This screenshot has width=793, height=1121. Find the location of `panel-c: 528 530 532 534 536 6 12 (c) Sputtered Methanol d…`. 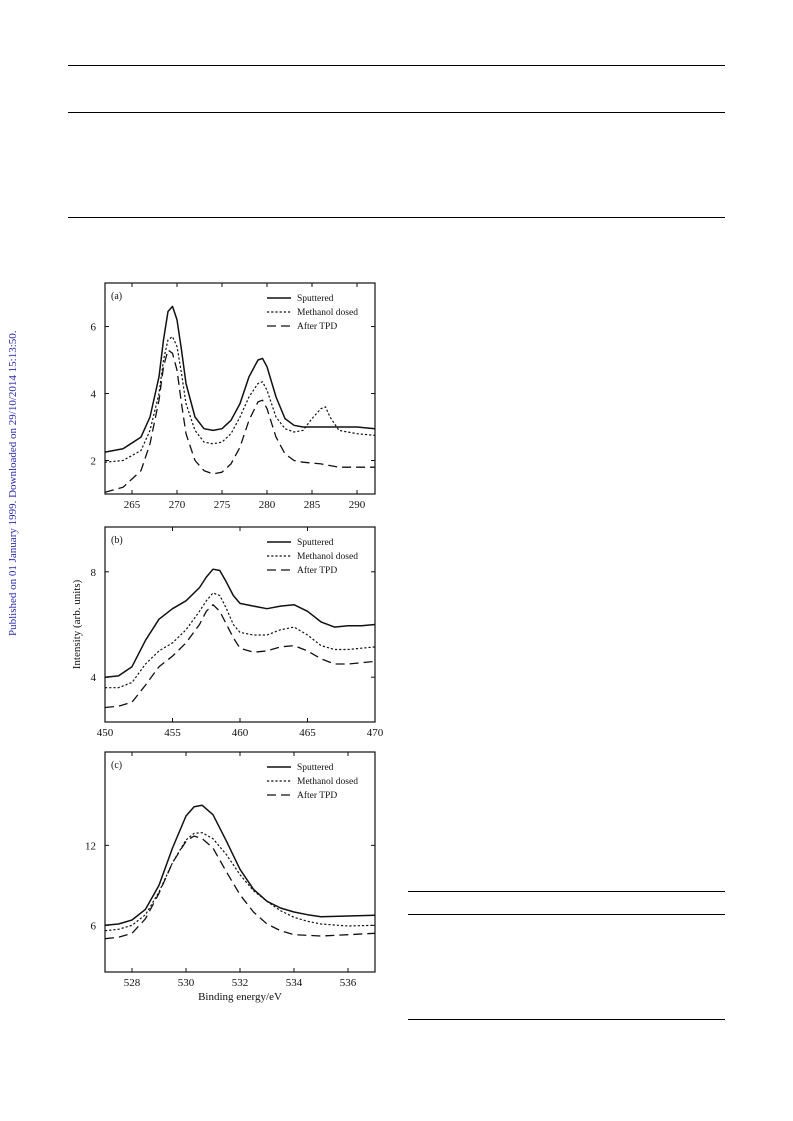

panel-c: 528 530 532 534 536 6 12 (c) Sputtered Methanol d… is located at coordinates (230, 877).